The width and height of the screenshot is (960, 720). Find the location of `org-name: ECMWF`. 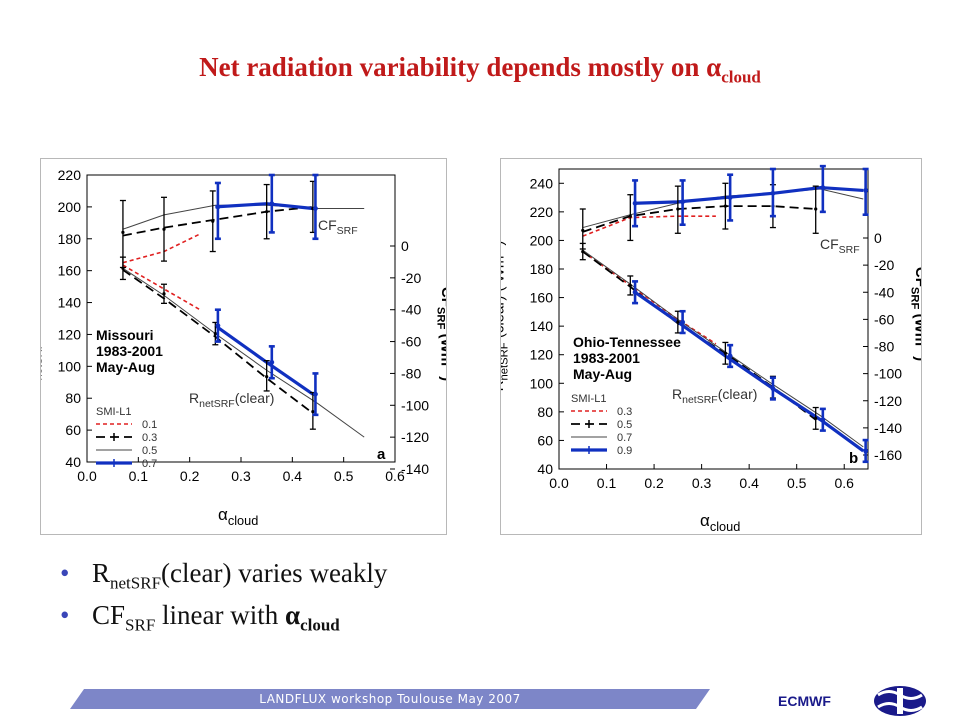

org-name: ECMWF is located at coordinates (804, 701).